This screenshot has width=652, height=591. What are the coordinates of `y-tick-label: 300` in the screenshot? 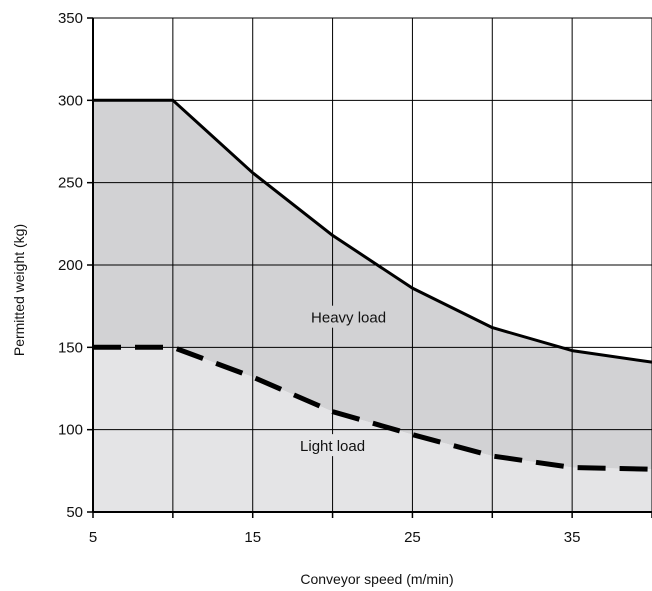 It's located at (70, 100).